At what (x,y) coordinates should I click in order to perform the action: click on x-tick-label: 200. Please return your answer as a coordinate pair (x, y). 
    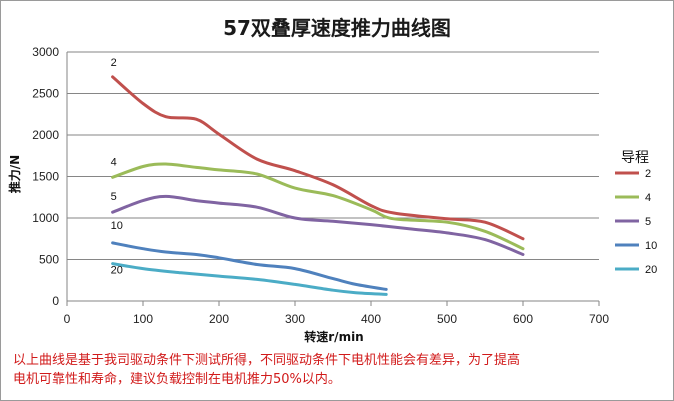
    Looking at the image, I should click on (219, 319).